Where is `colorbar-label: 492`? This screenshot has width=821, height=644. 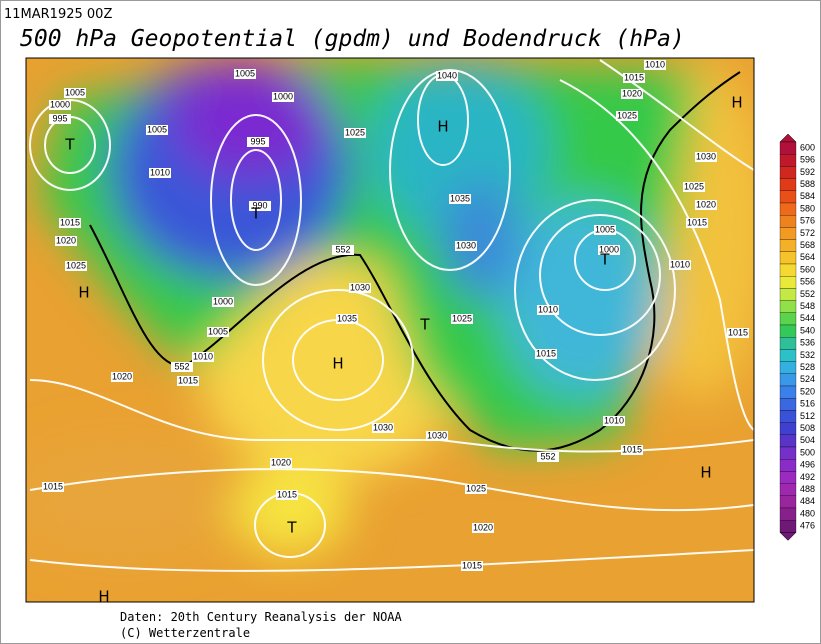
colorbar-label: 492 is located at coordinates (807, 477).